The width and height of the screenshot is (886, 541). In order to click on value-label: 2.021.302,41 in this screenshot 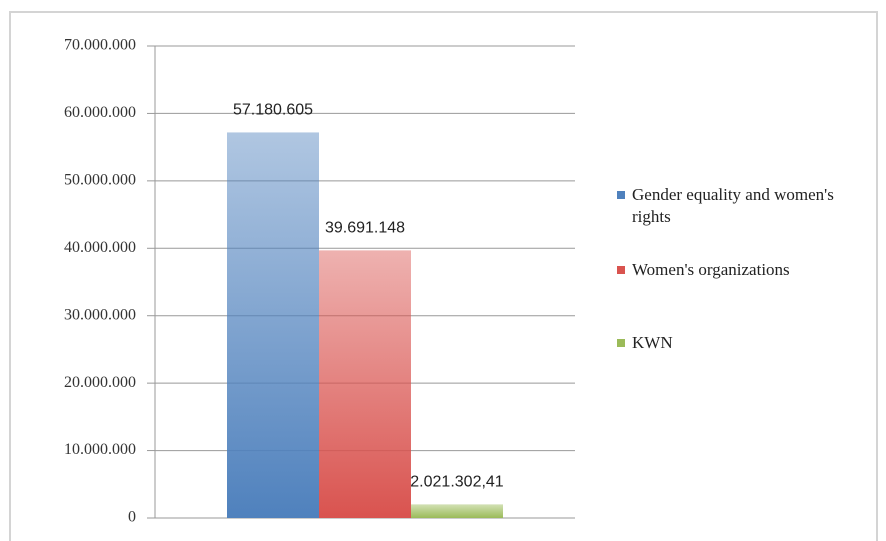, I will do `click(457, 482)`.